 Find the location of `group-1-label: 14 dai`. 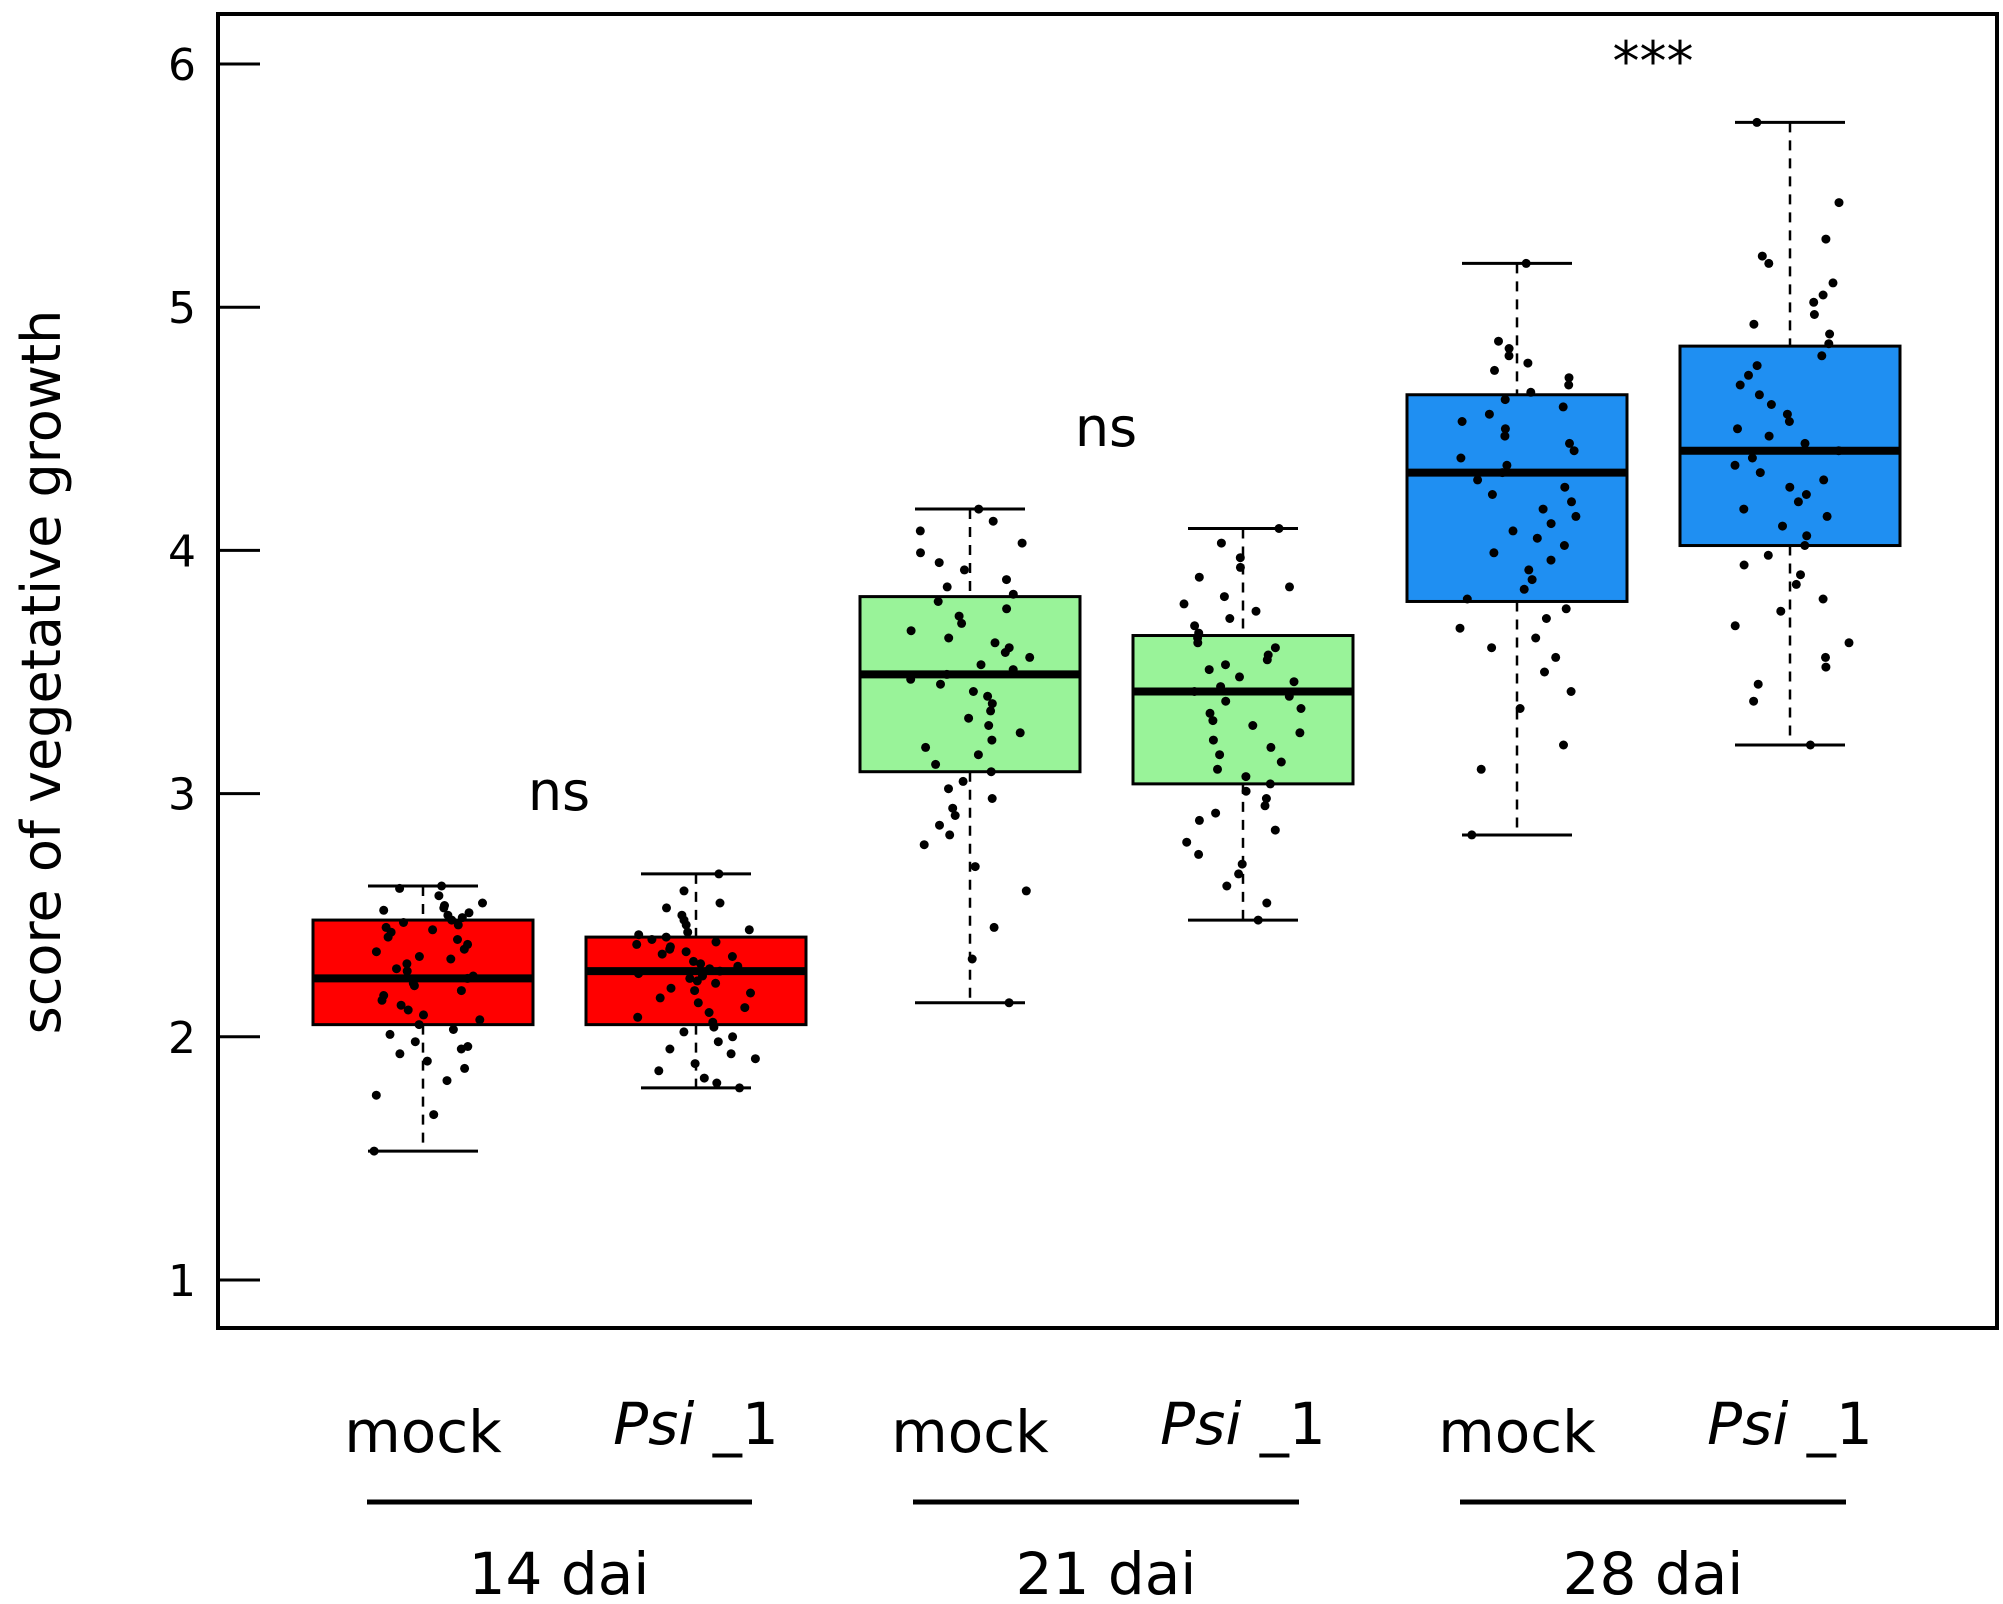

group-1-label: 14 dai is located at coordinates (559, 1572).